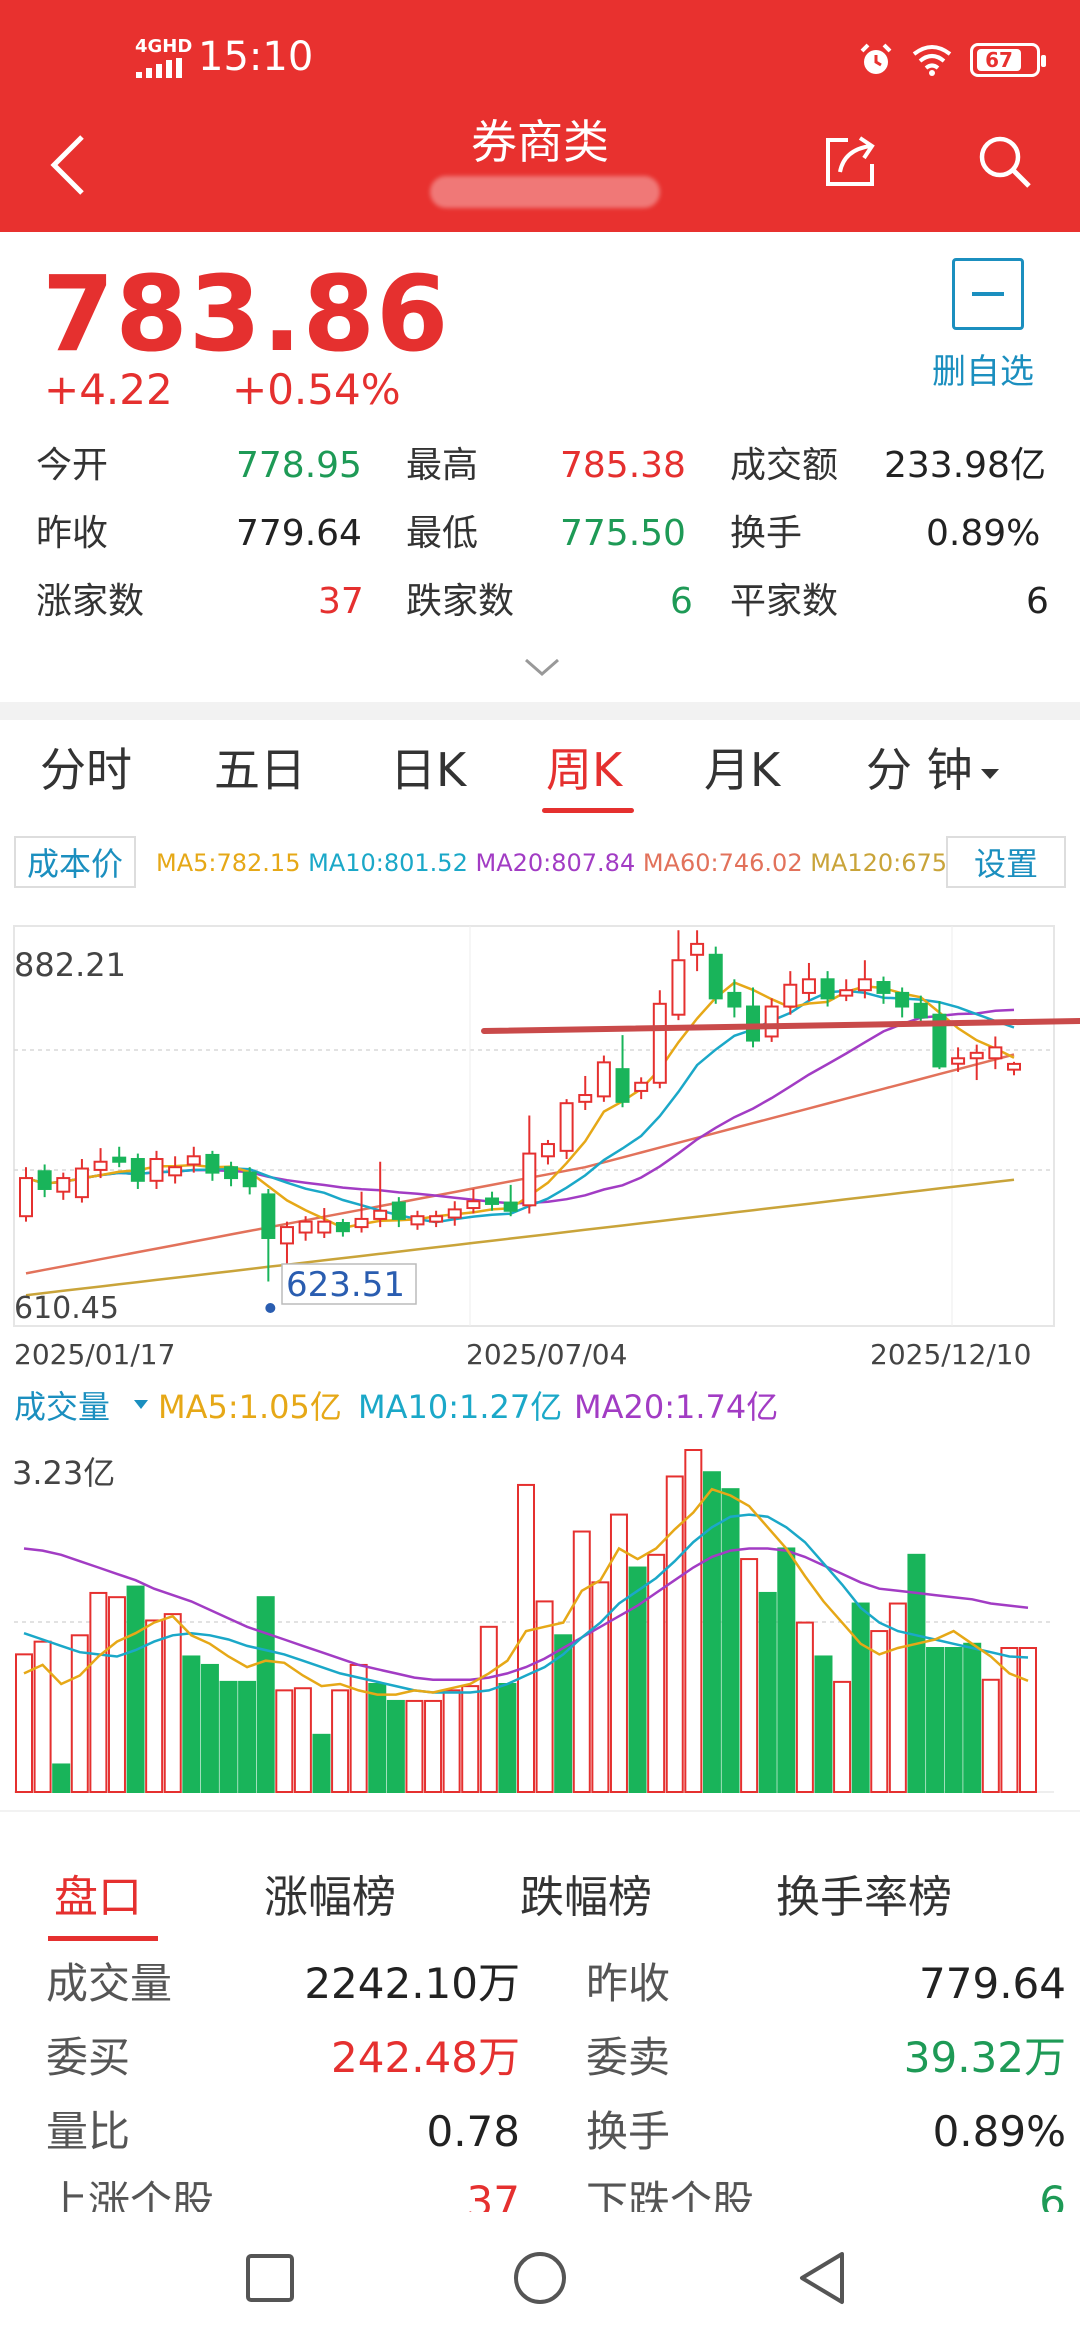 Image resolution: width=1080 pixels, height=2340 pixels. I want to click on active-tab-indicator, so click(103, 1938).